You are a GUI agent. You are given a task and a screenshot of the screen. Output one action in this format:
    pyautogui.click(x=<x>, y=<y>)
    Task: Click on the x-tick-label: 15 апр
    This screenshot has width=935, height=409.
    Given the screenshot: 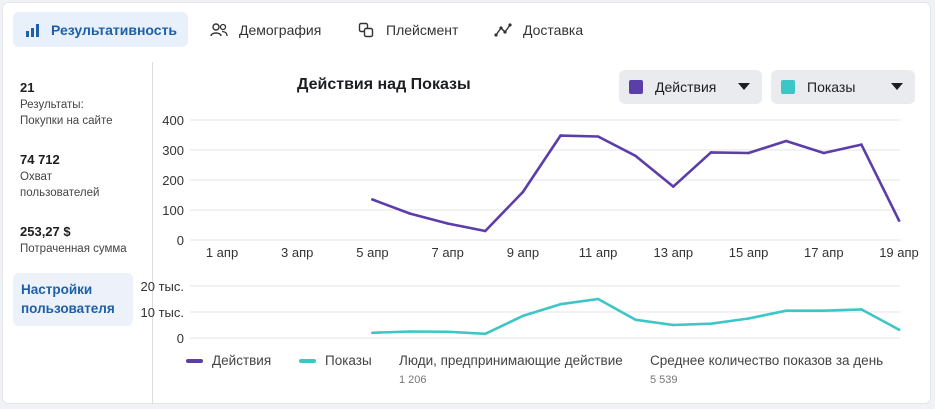 What is the action you would take?
    pyautogui.click(x=749, y=252)
    